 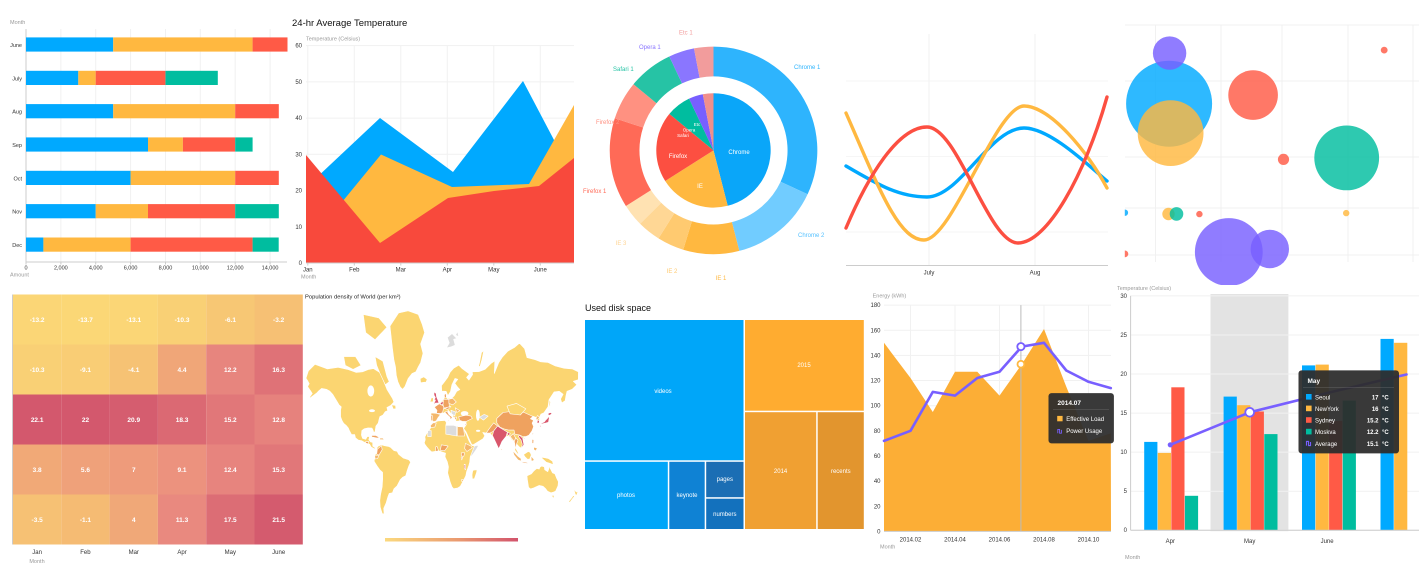 I want to click on svg-text: 7, so click(x=134, y=470).